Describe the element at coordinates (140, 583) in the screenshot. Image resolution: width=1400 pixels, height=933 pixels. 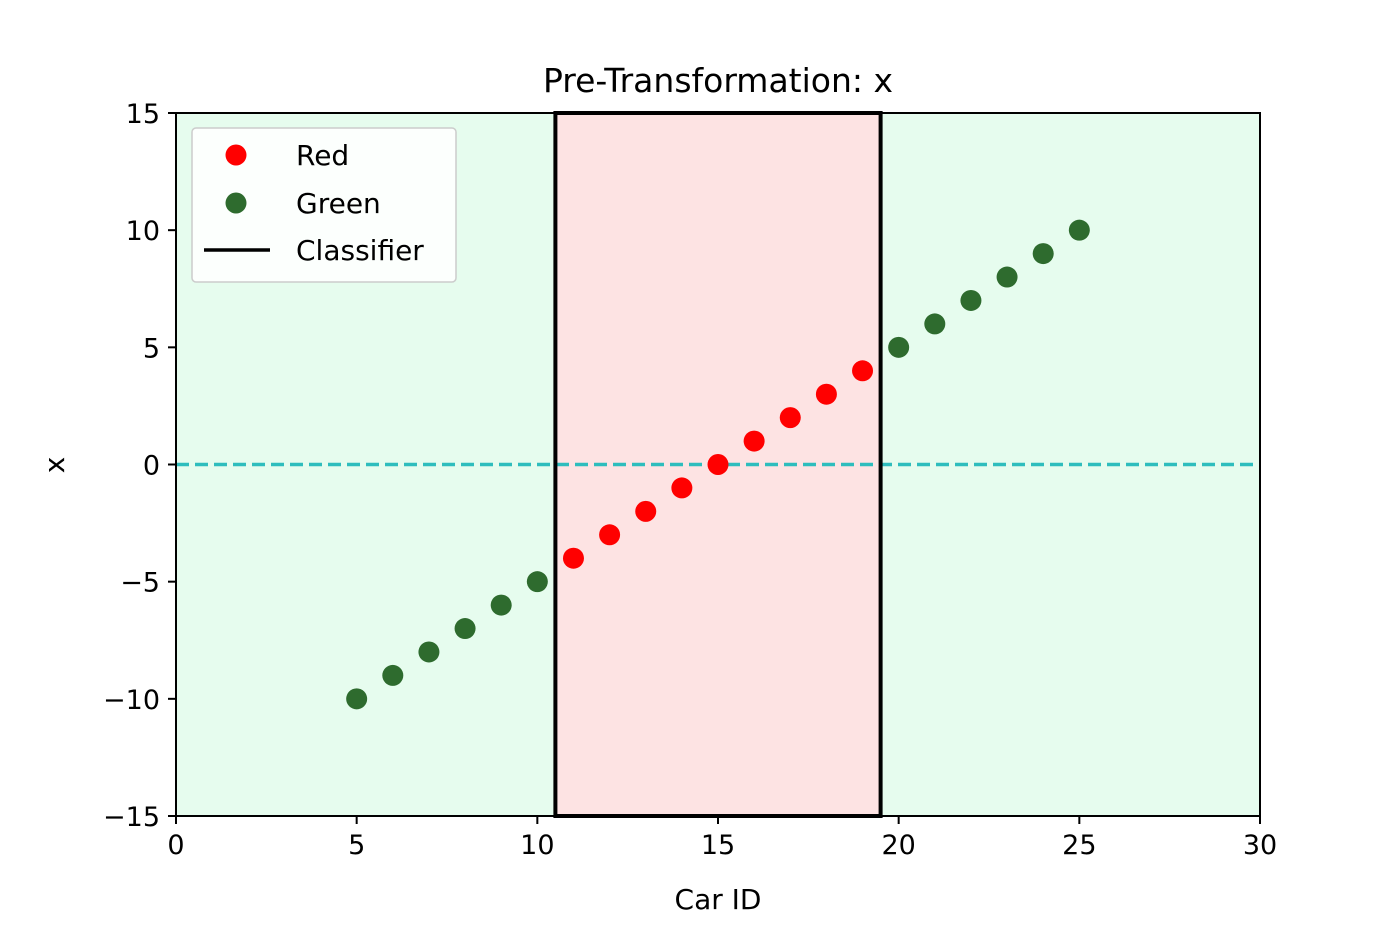
I see `y-tick-label--5: −5` at that location.